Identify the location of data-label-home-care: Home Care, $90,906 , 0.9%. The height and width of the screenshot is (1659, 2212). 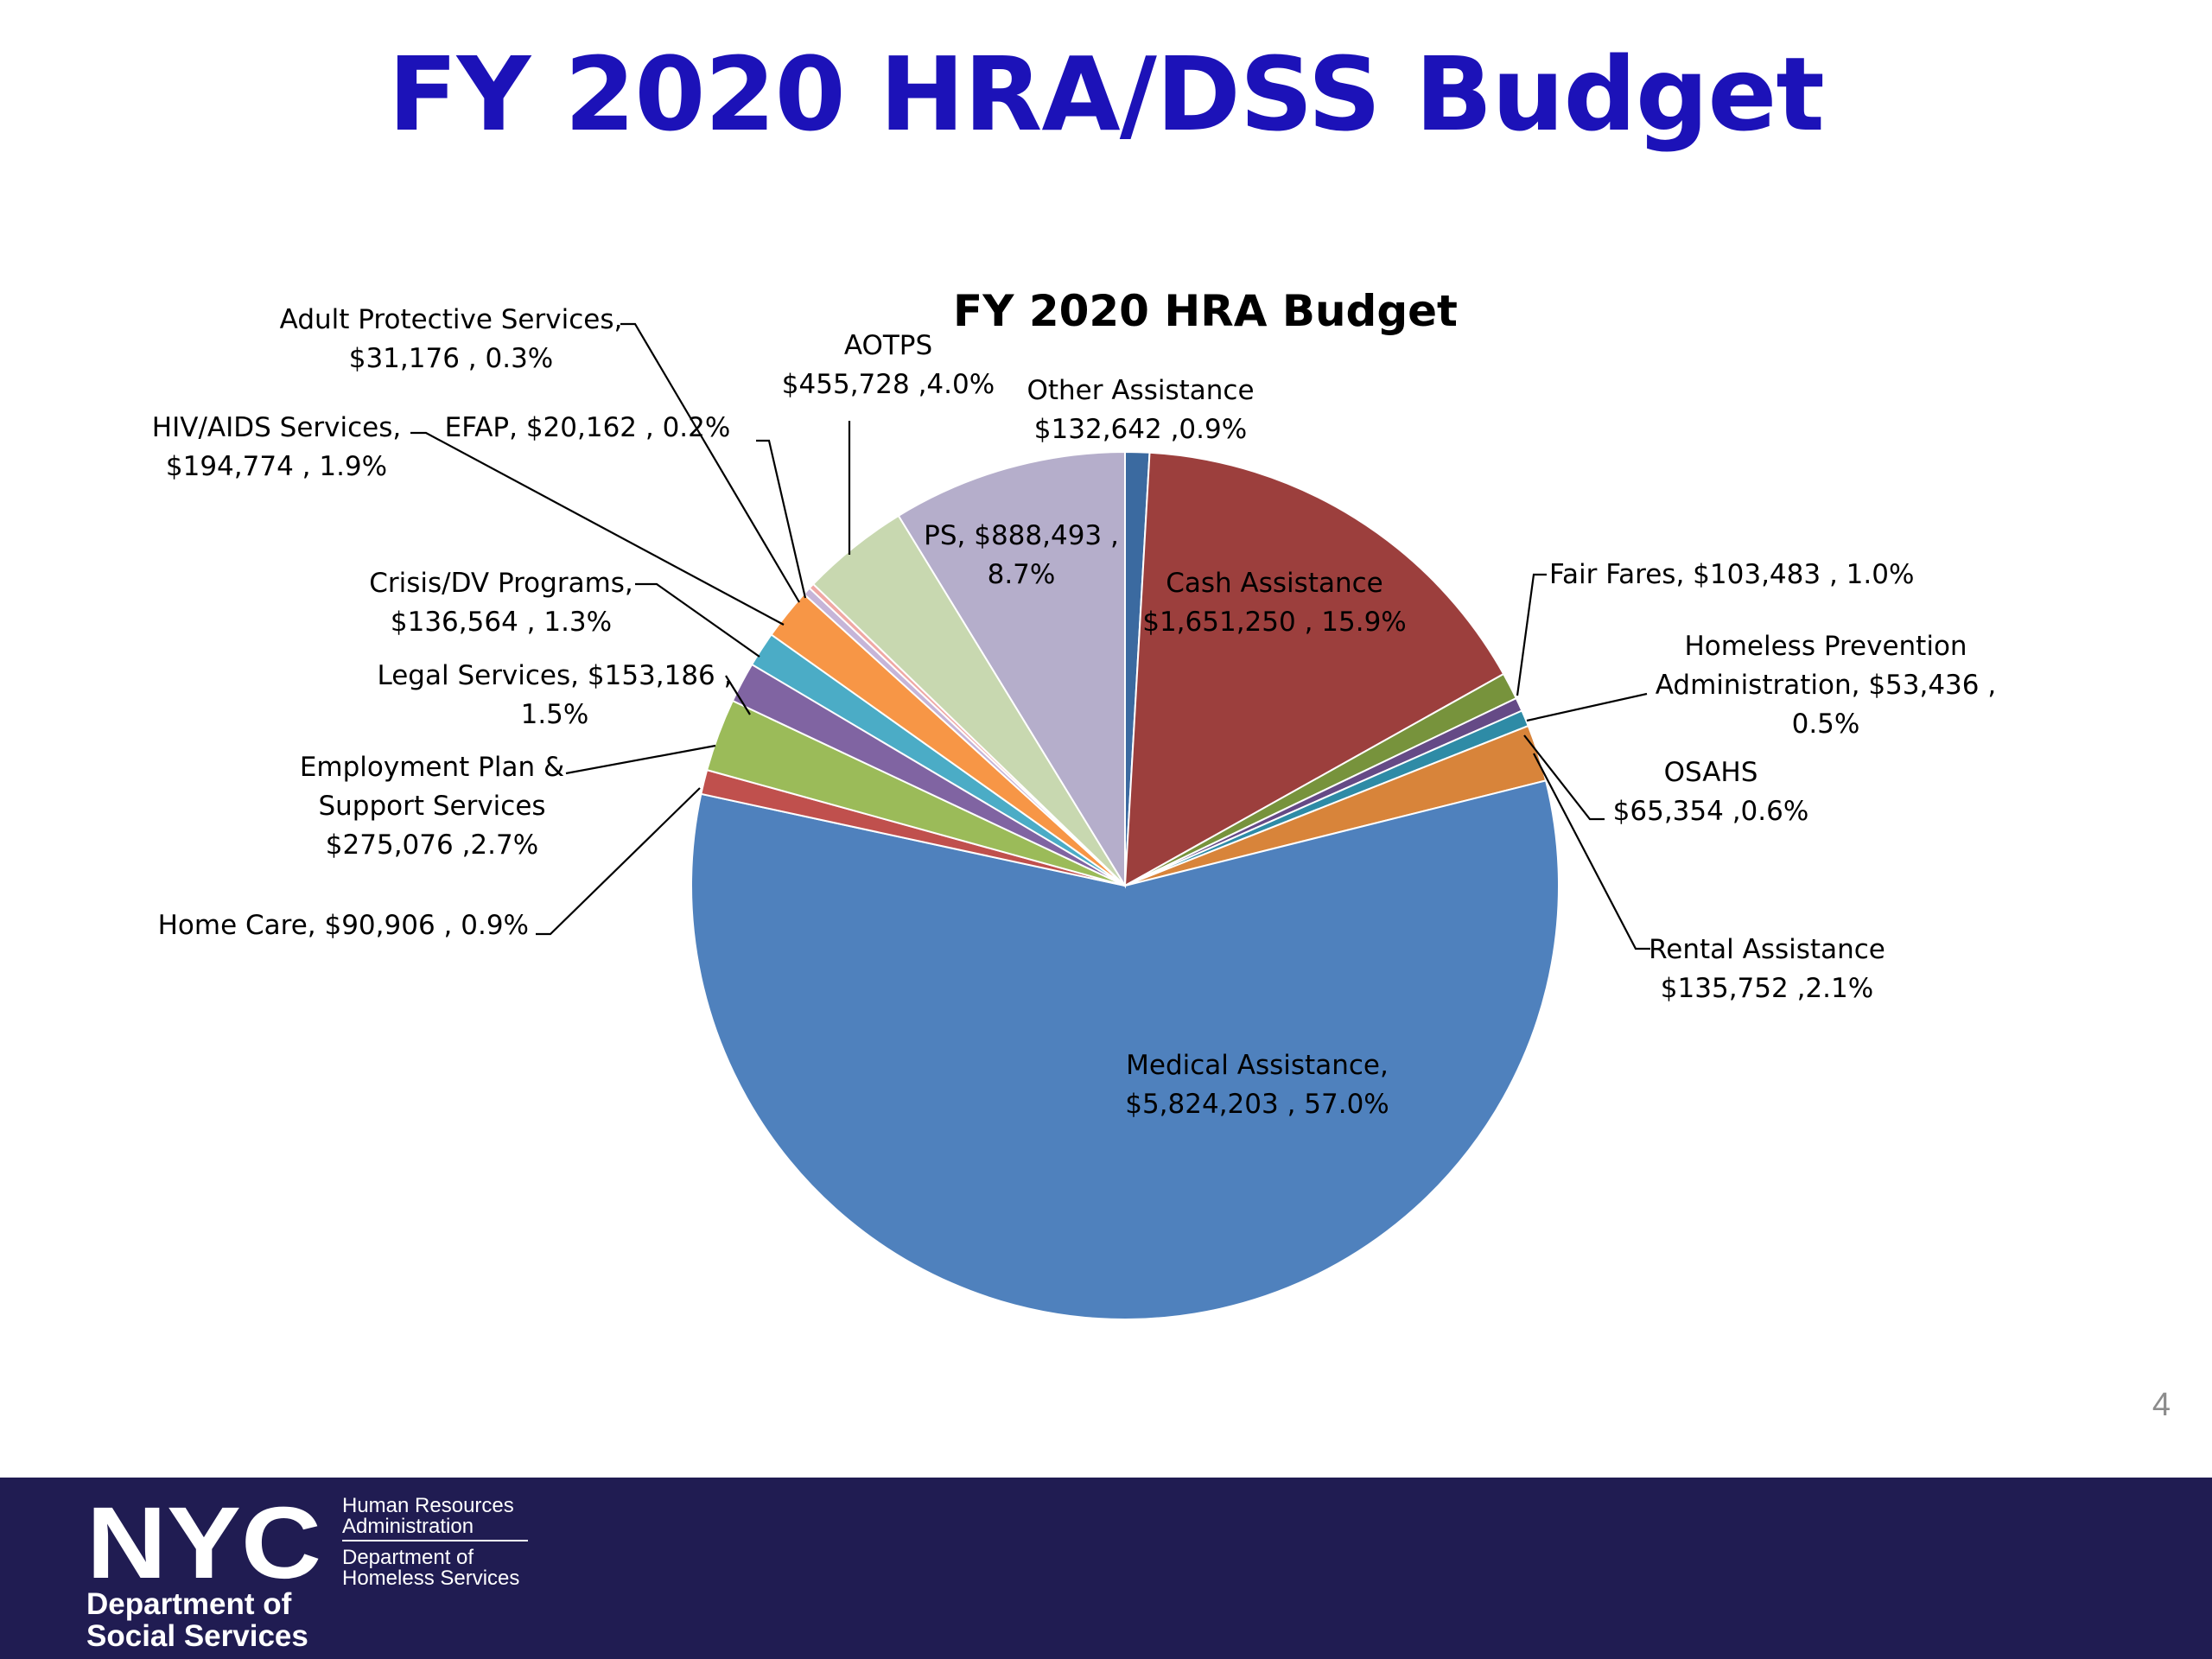
(343, 925).